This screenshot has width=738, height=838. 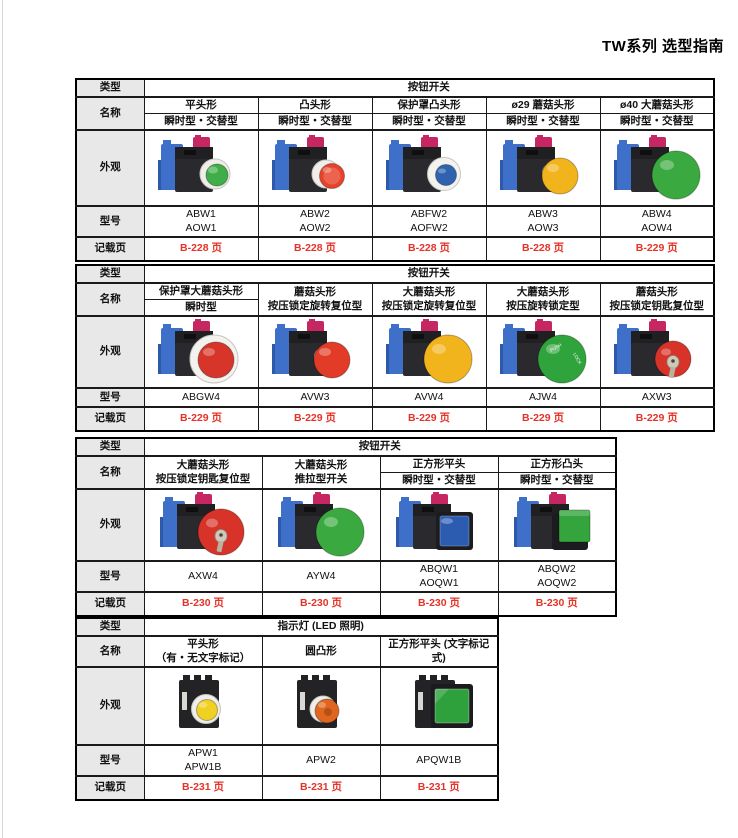 What do you see at coordinates (380, 447) in the screenshot?
I see `category-cell: 按钮开关` at bounding box center [380, 447].